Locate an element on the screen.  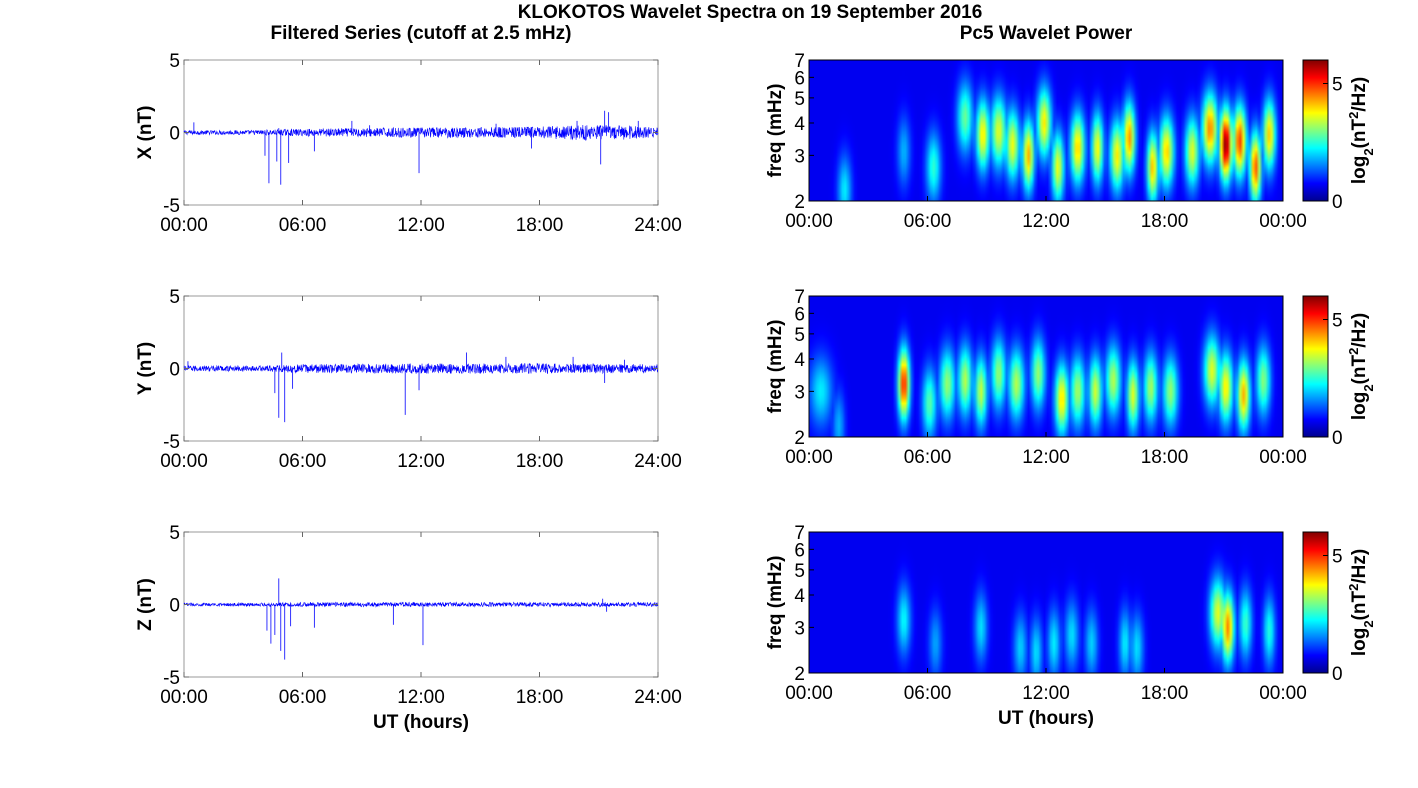
series-panel-z: 5 0 -500:00 06:00 12:00 18:00 24:00 Z (nT) is located at coordinates (408, 615).